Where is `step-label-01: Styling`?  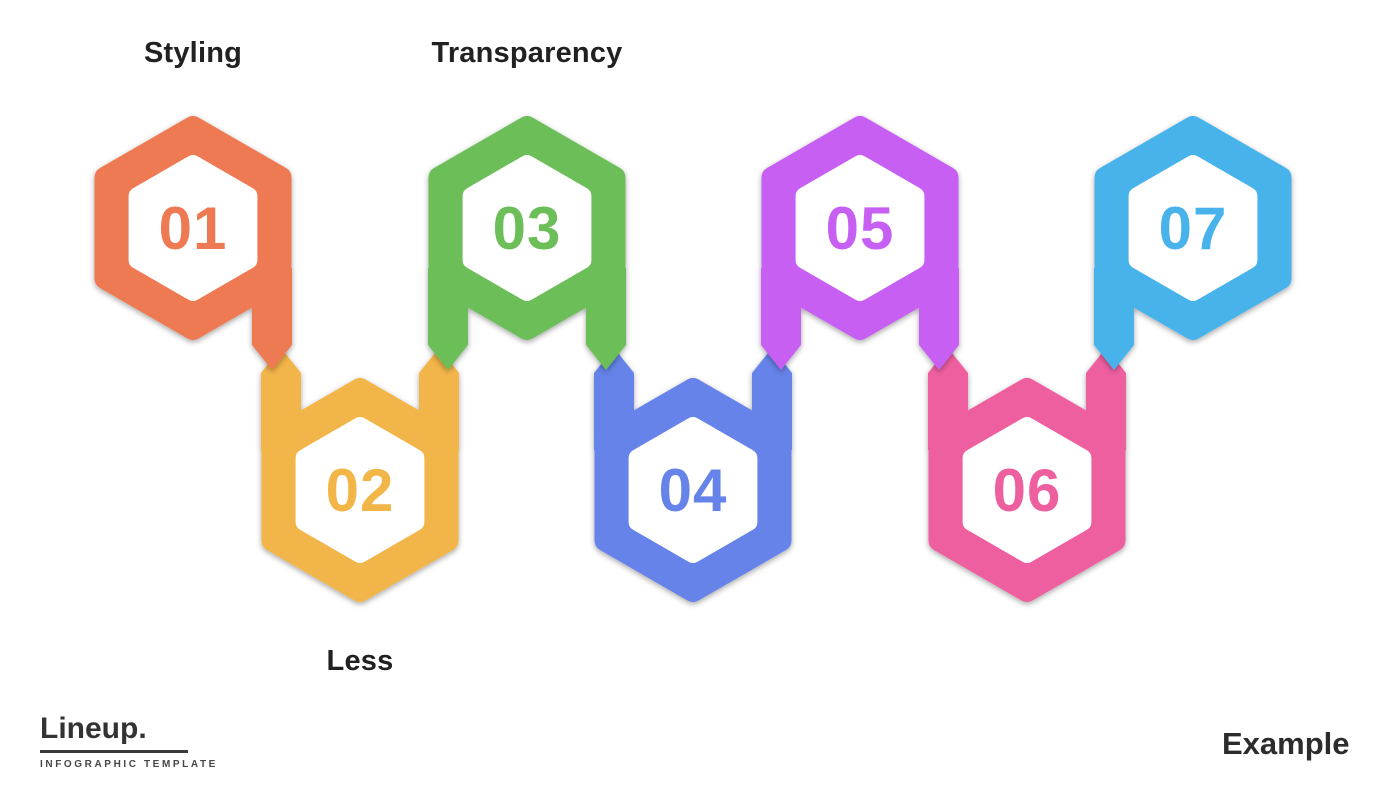
step-label-01: Styling is located at coordinates (193, 53).